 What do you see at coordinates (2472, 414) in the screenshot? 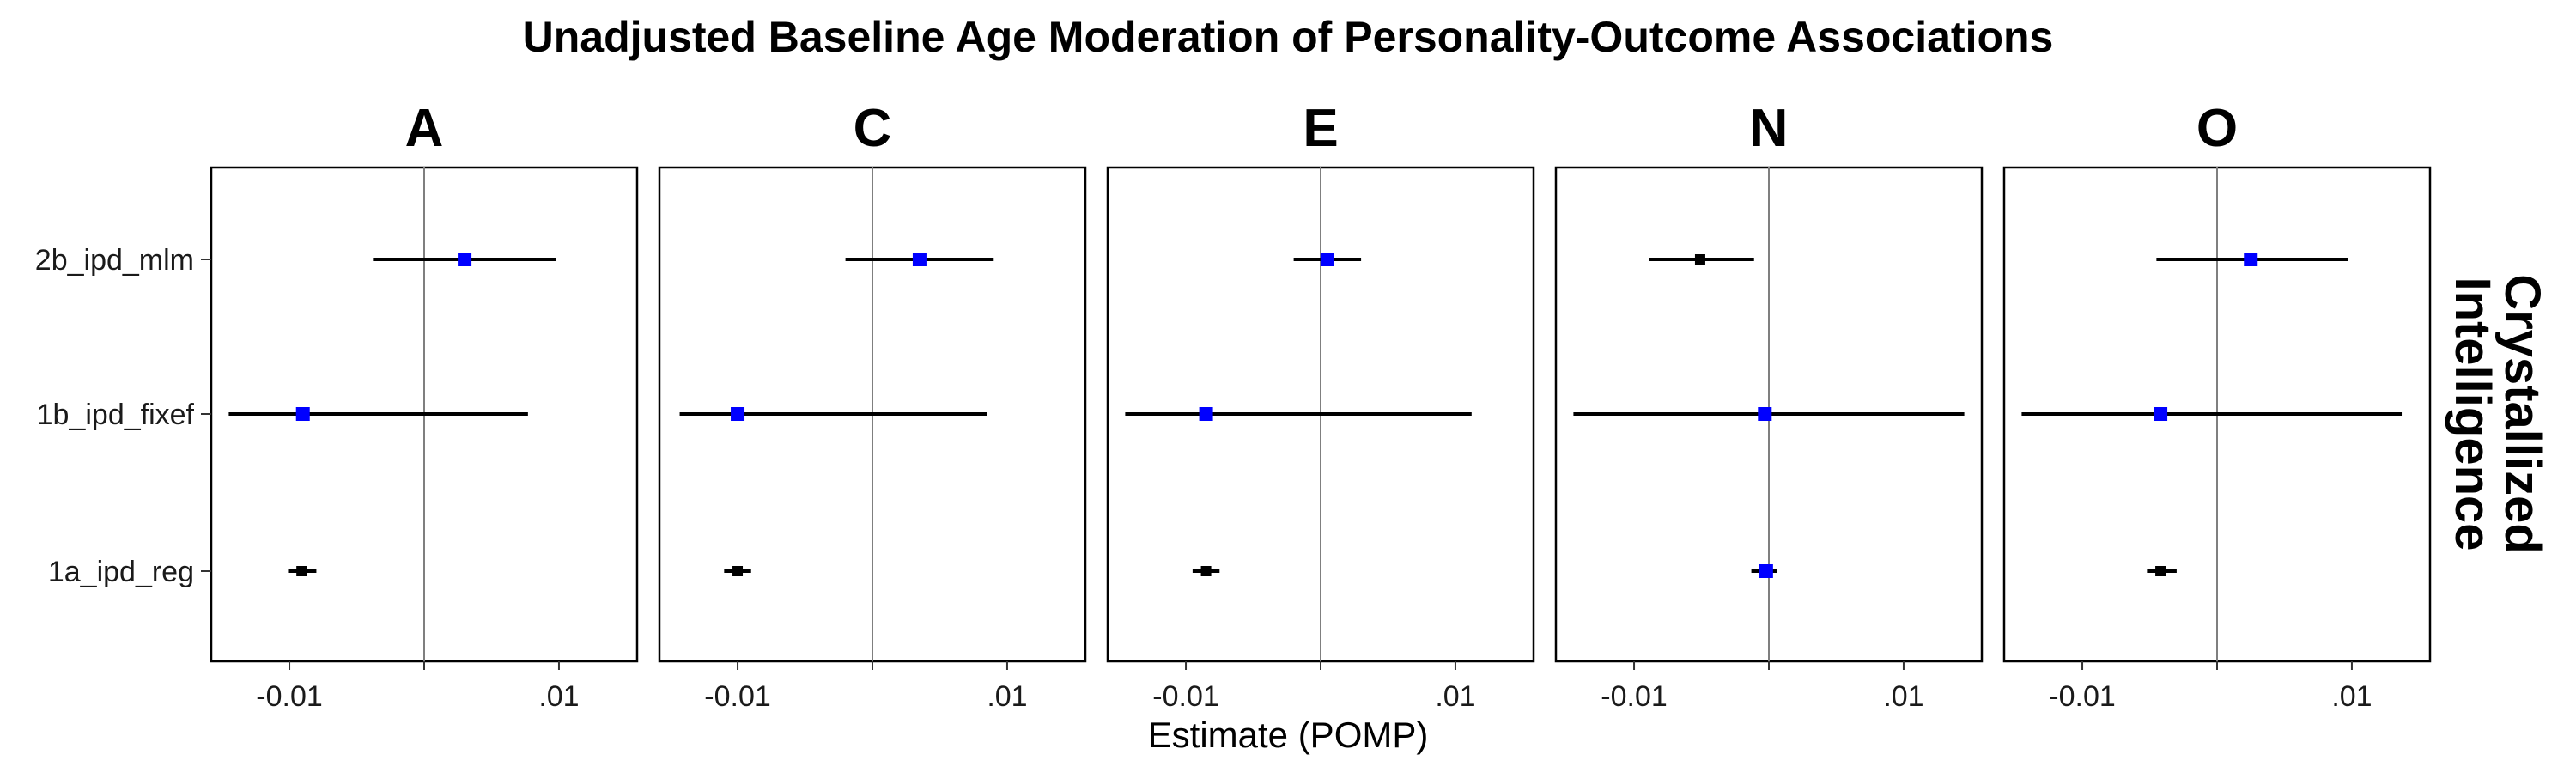
I see `row-strip-line: Intelligence` at bounding box center [2472, 414].